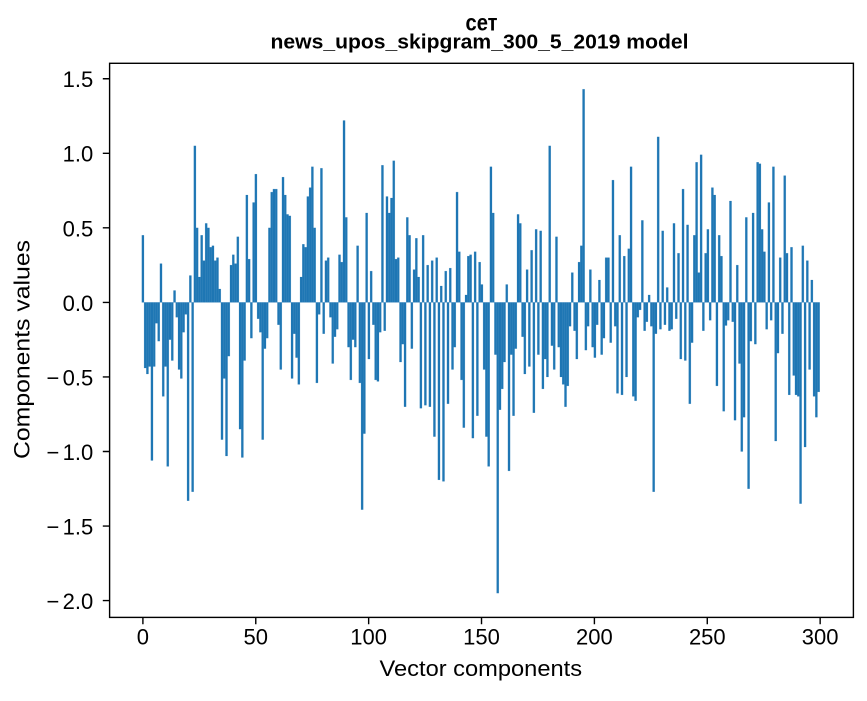 This screenshot has width=867, height=701. What do you see at coordinates (78, 228) in the screenshot?
I see `svg-text: 0.5` at bounding box center [78, 228].